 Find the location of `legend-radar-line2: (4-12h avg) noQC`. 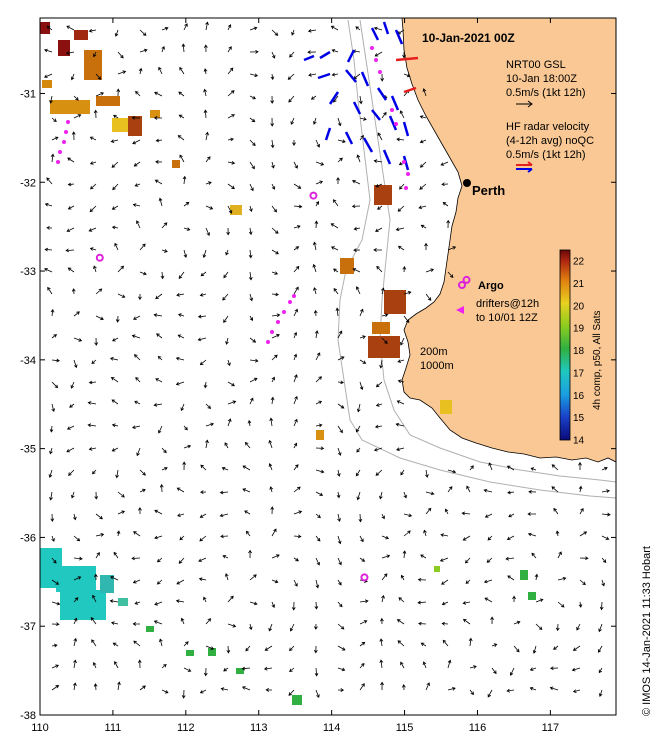

legend-radar-line2: (4-12h avg) noQC is located at coordinates (550, 141).